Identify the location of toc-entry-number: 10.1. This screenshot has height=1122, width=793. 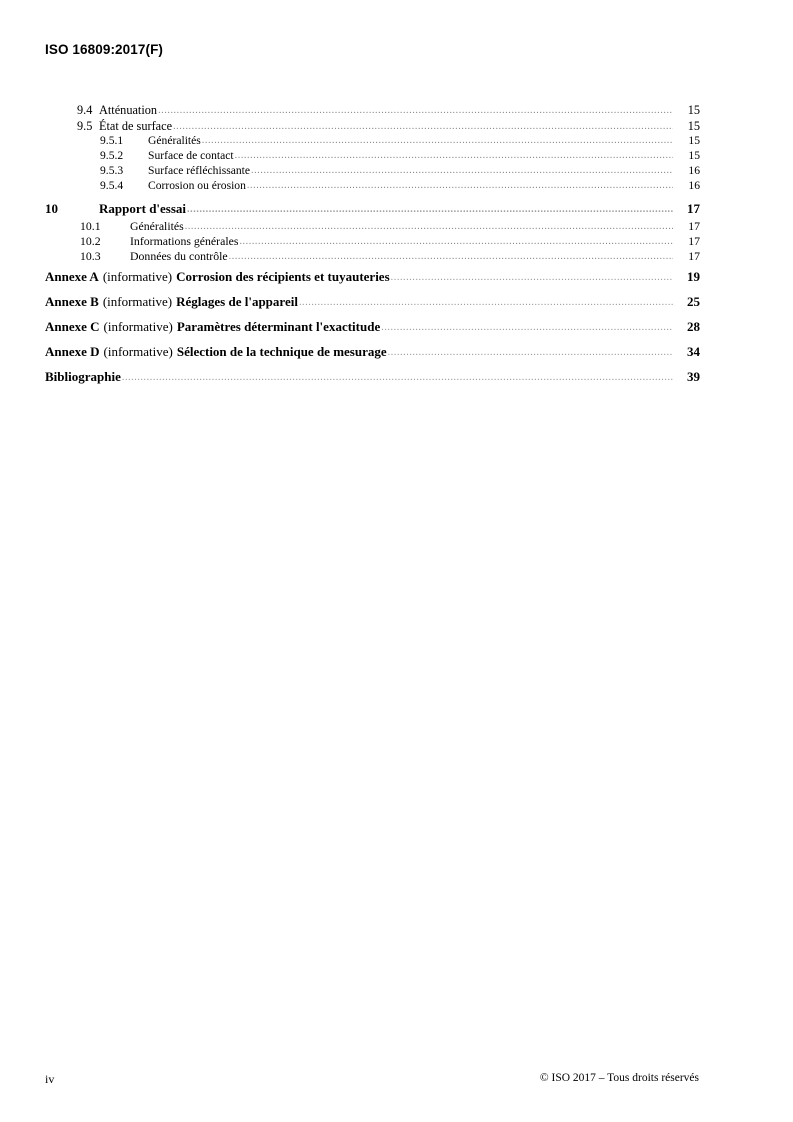
(90, 226).